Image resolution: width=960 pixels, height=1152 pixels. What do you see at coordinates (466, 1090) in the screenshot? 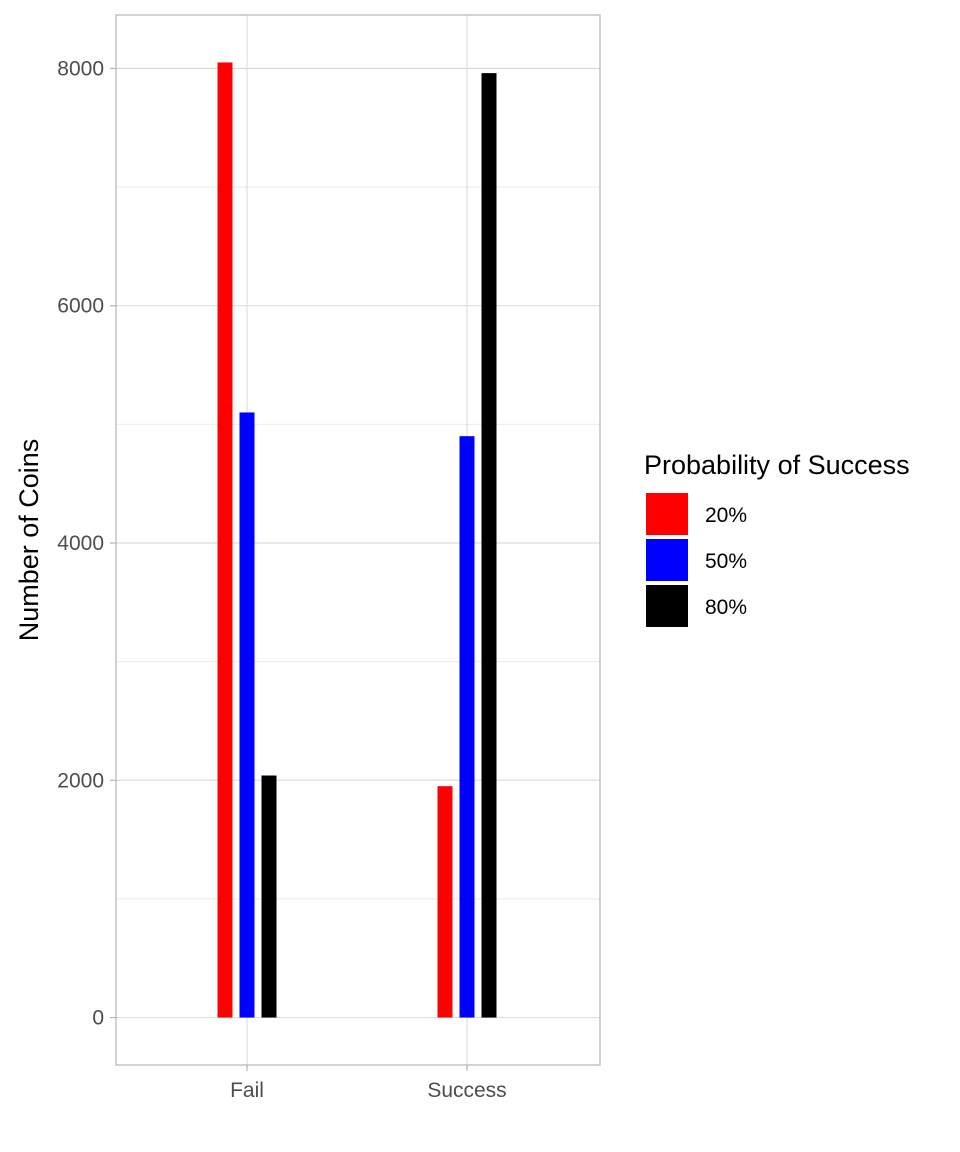
I see `x-tick-label: Success` at bounding box center [466, 1090].